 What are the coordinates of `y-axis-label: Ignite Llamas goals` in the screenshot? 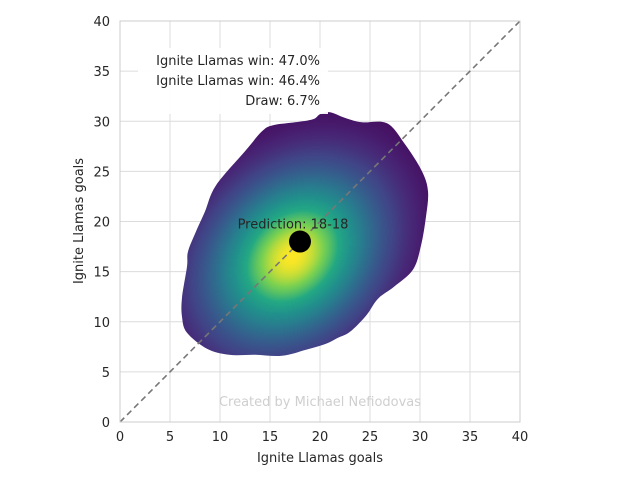 It's located at (79, 221).